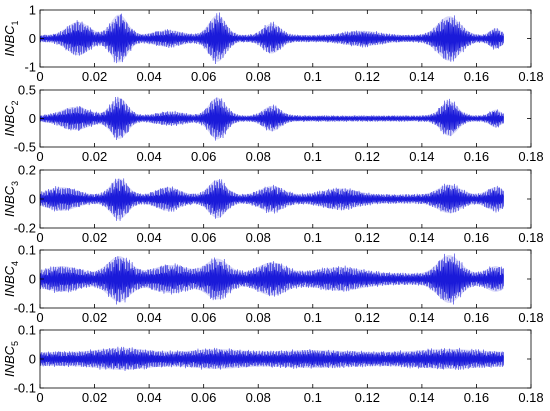 This screenshot has width=550, height=411. Describe the element at coordinates (30, 67) in the screenshot. I see `y-tick-label-1-1: -1` at that location.